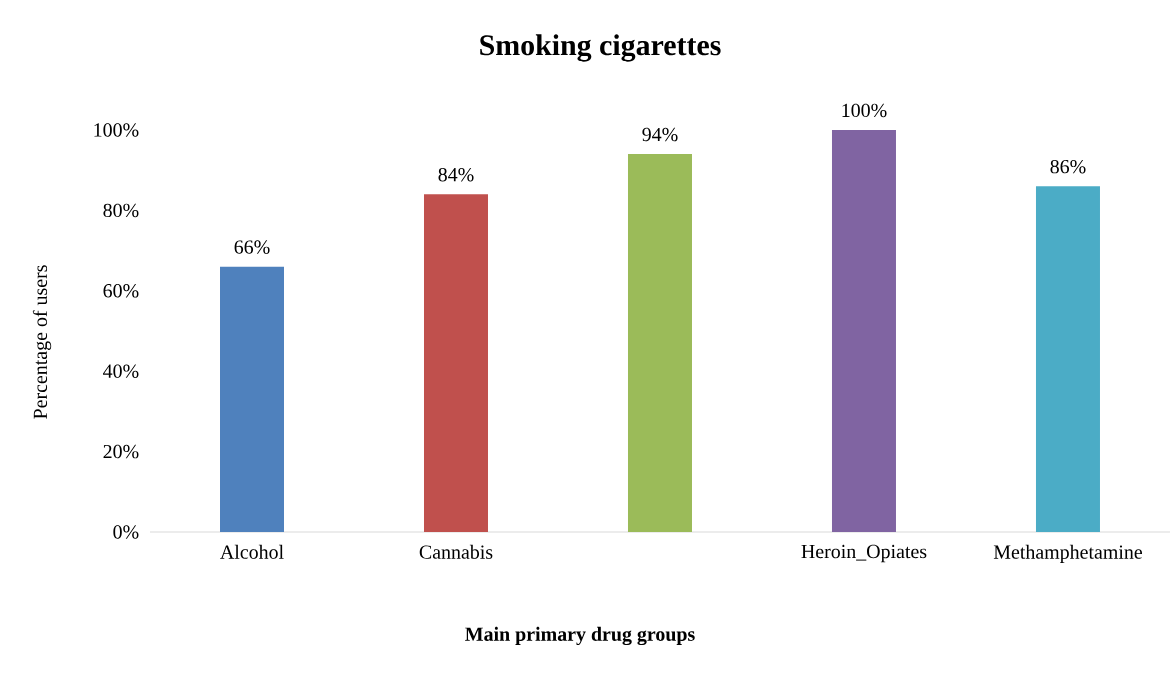  What do you see at coordinates (864, 553) in the screenshot?
I see `x-tick-label: Heroin_Opiates` at bounding box center [864, 553].